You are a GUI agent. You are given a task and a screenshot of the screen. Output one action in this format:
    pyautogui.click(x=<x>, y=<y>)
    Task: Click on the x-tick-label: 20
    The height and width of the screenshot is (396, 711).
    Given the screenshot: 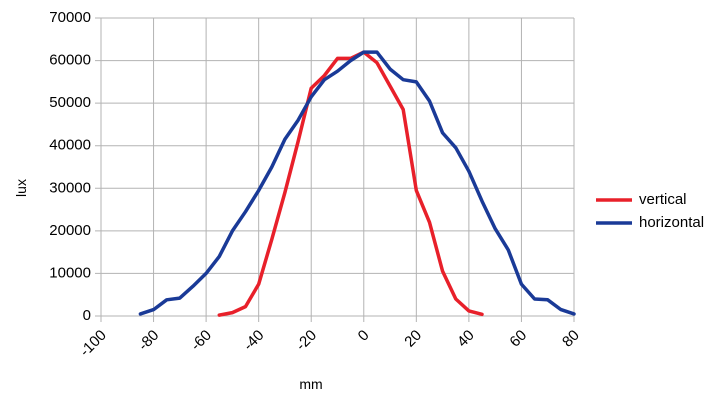 What is the action you would take?
    pyautogui.click(x=413, y=339)
    